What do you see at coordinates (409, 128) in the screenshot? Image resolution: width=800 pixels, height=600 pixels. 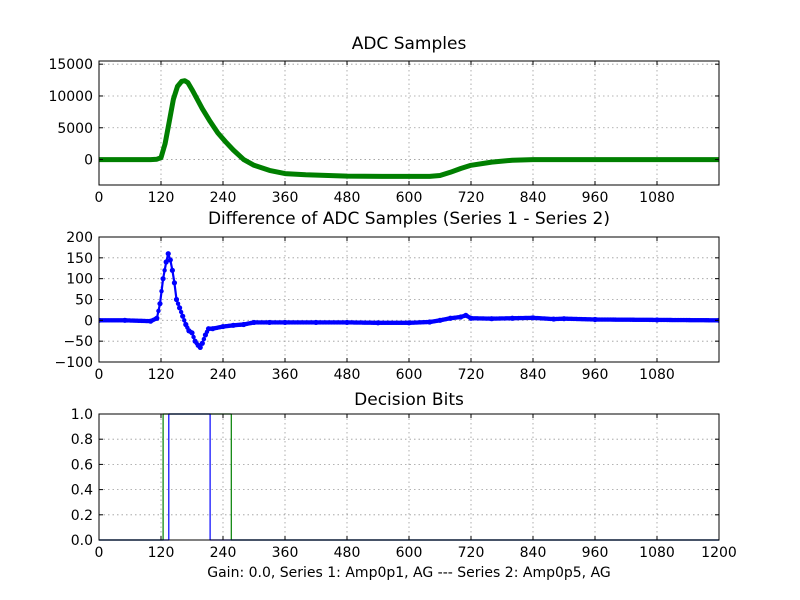 I see `series-line` at bounding box center [409, 128].